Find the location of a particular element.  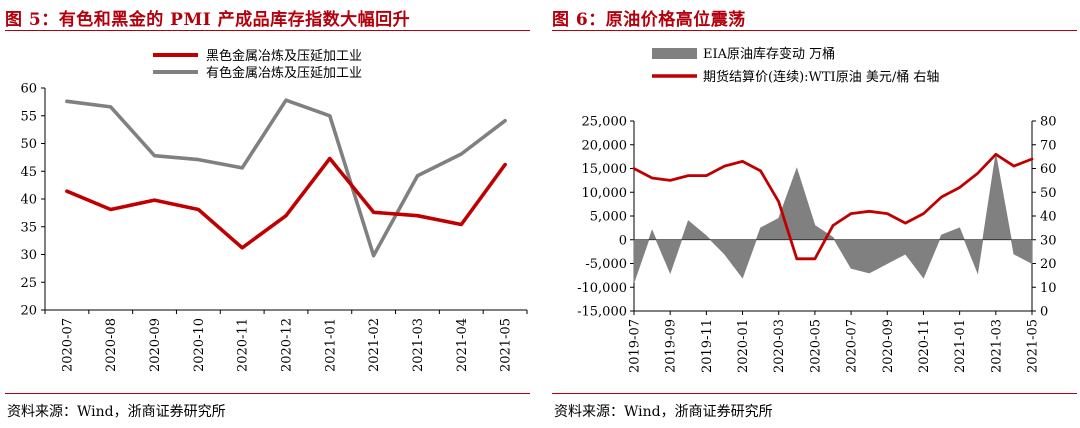

chart-title-right: 图 6：原油价格高位震荡 is located at coordinates (649, 20).